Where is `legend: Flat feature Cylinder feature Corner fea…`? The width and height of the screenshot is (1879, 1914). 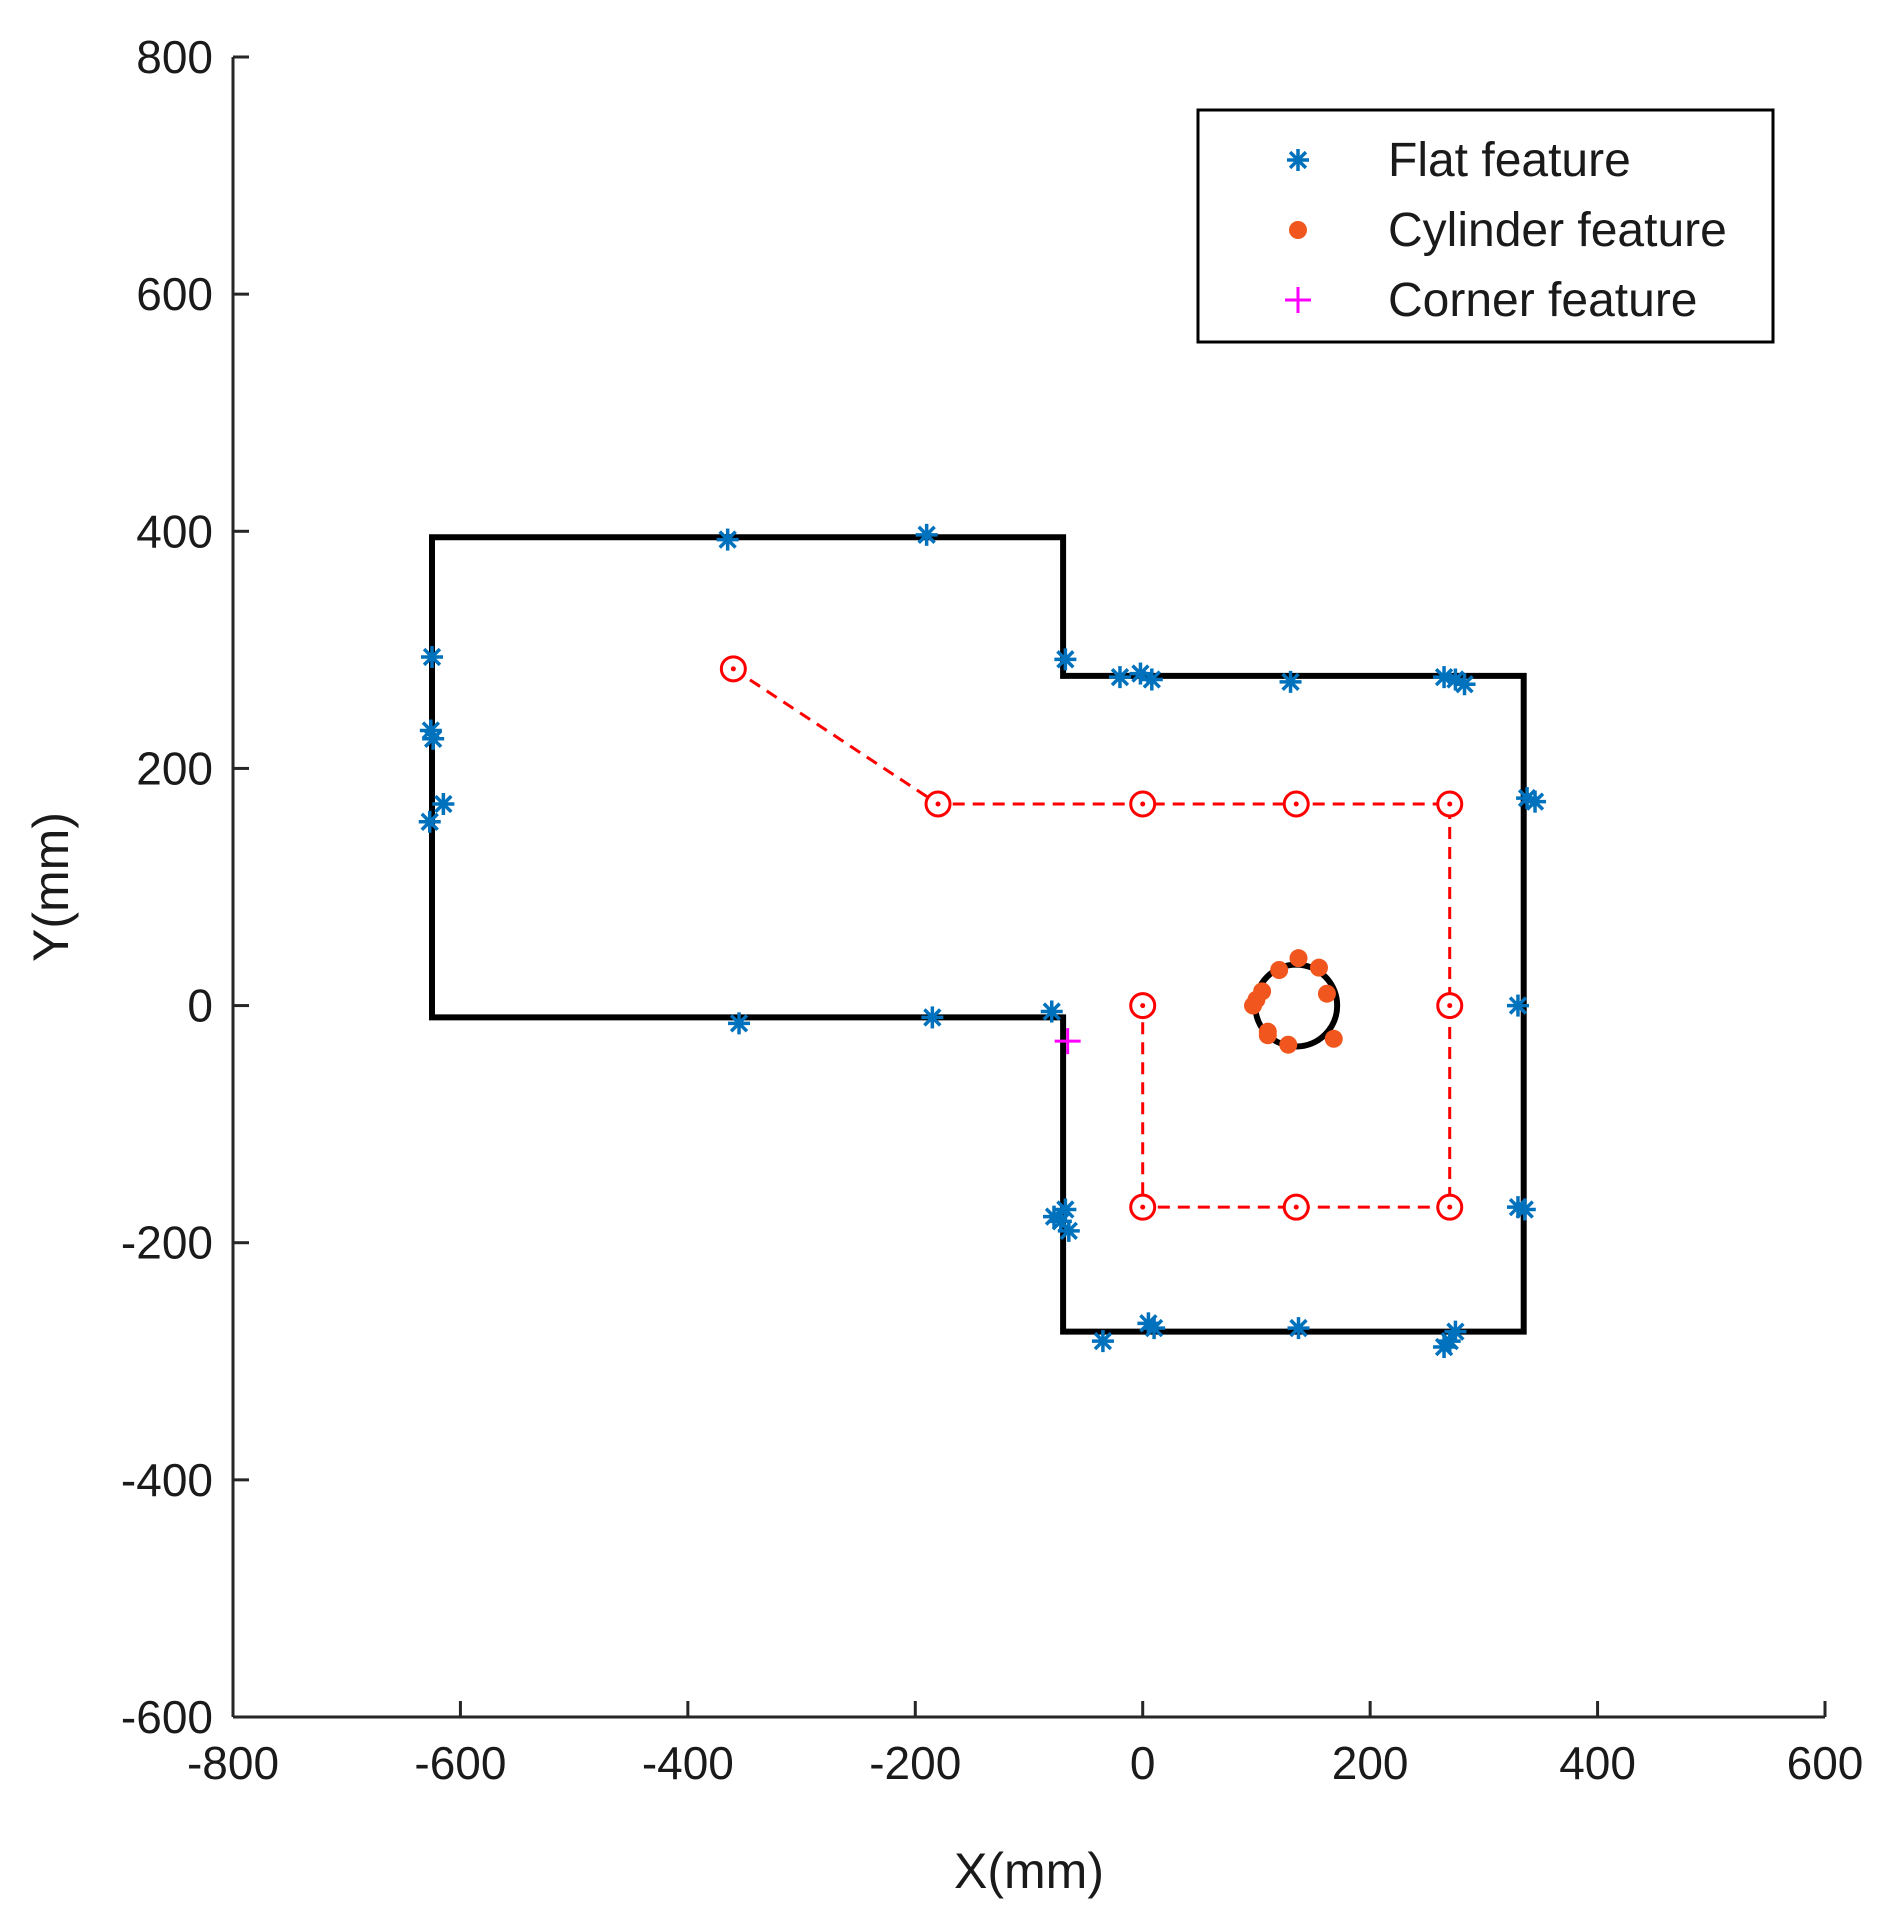 legend: Flat feature Cylinder feature Corner fea… is located at coordinates (1485, 226).